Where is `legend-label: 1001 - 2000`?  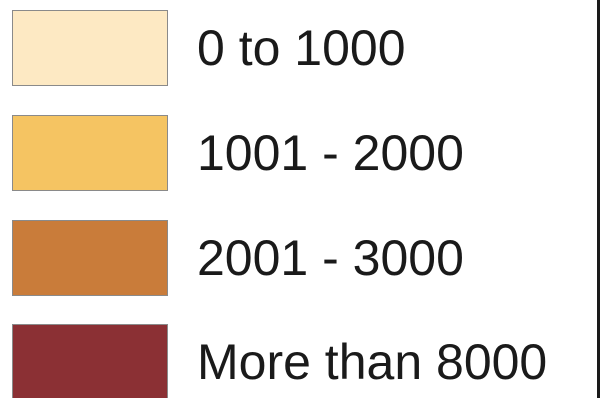 legend-label: 1001 - 2000 is located at coordinates (330, 153).